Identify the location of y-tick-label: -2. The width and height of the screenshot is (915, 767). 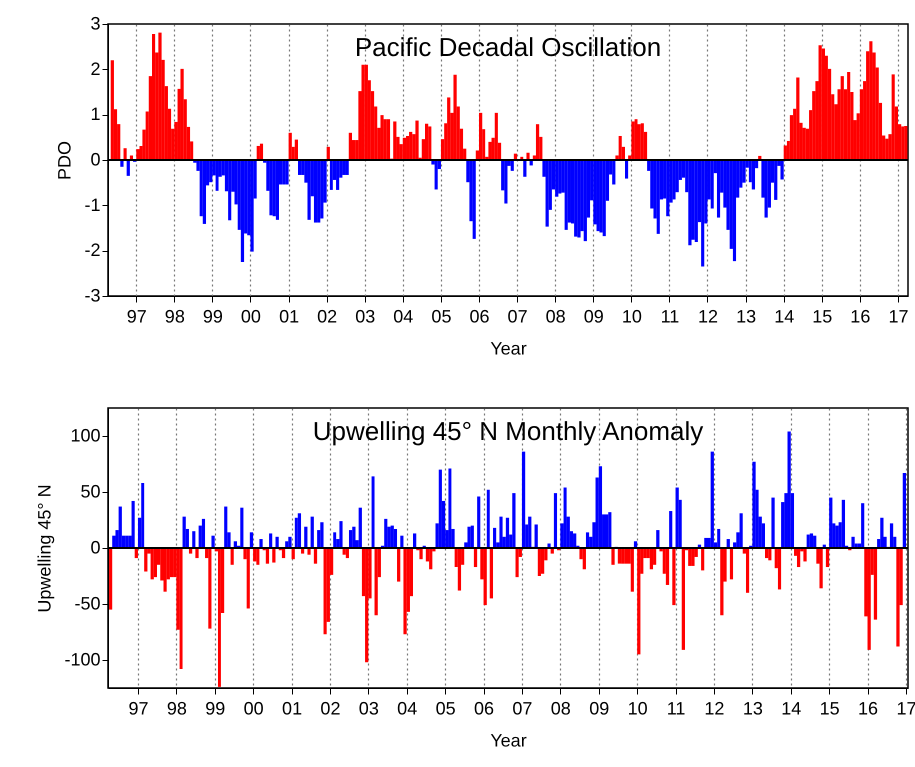
(92, 250).